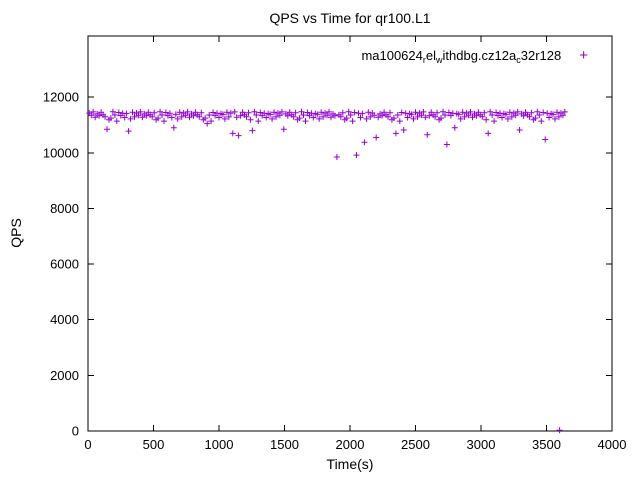 This screenshot has height=480, width=640. What do you see at coordinates (481, 444) in the screenshot?
I see `x-tick-label: 3000` at bounding box center [481, 444].